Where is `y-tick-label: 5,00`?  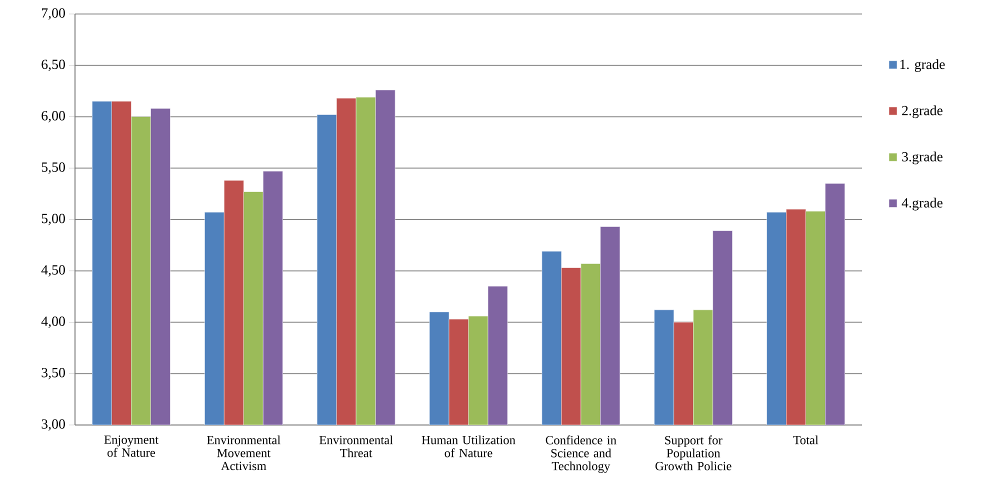 y-tick-label: 5,00 is located at coordinates (53, 220).